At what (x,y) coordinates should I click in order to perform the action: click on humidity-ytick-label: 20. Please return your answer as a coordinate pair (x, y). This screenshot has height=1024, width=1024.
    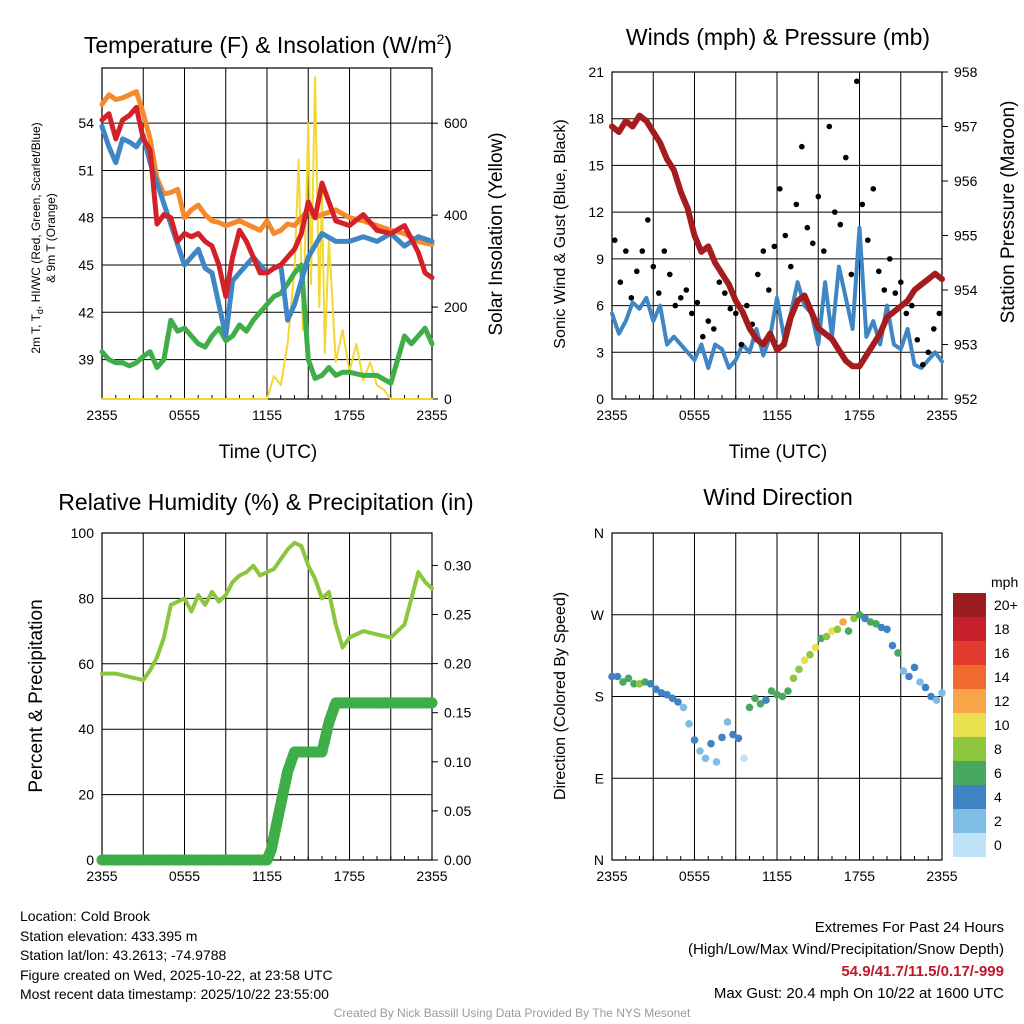
    Looking at the image, I should click on (86, 795).